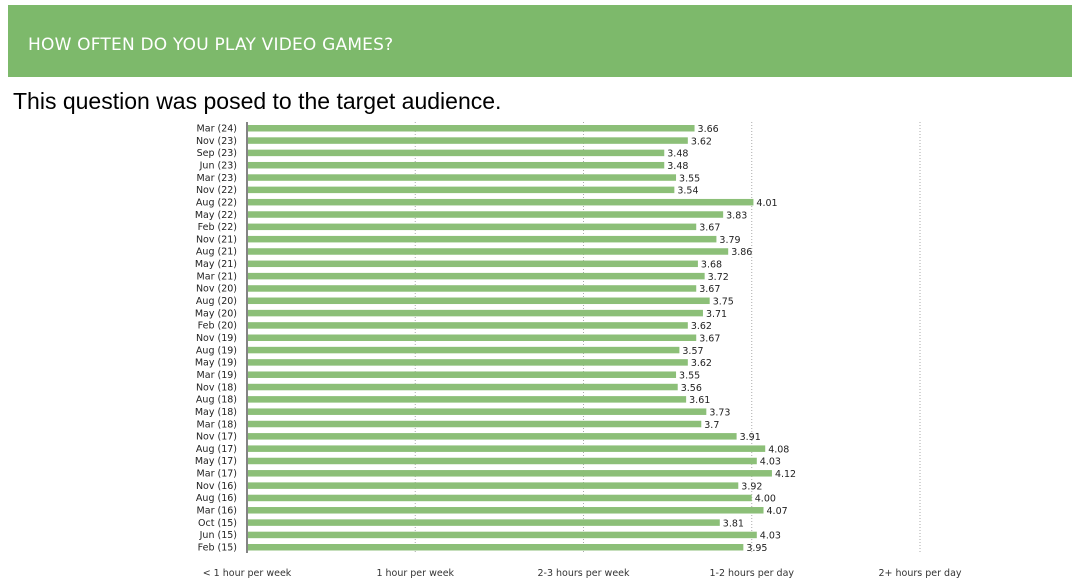  I want to click on data-label: 4.00, so click(765, 499).